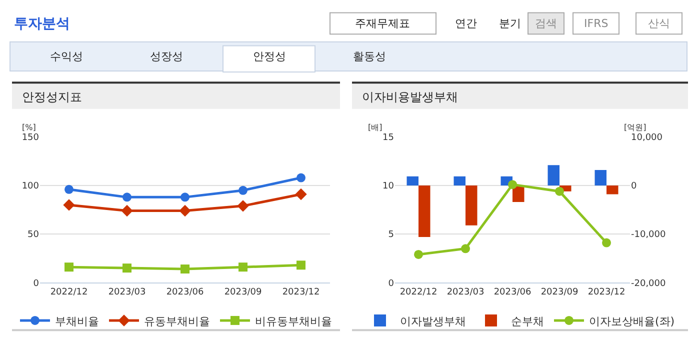 The image size is (697, 342). I want to click on text: 수익성, so click(66, 56).